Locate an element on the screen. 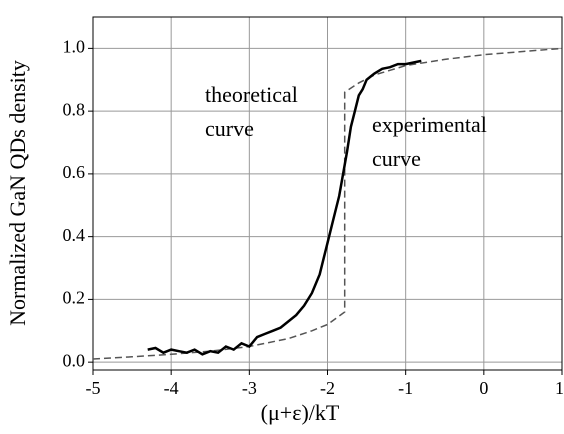 Image resolution: width=564 pixels, height=434 pixels. x-tick-label: -1 is located at coordinates (405, 388).